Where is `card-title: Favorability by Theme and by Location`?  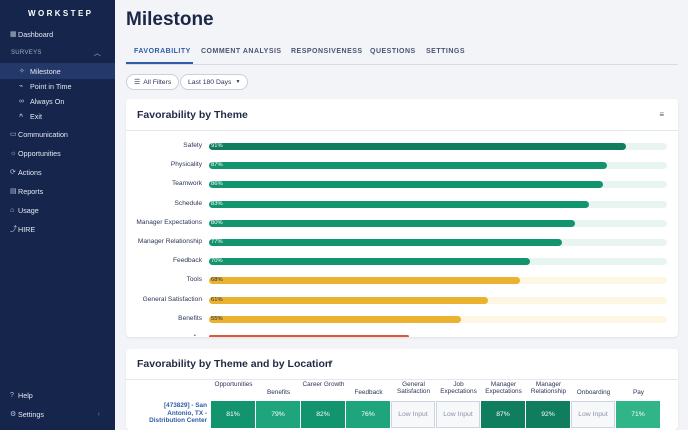 card-title: Favorability by Theme and by Location is located at coordinates (234, 364).